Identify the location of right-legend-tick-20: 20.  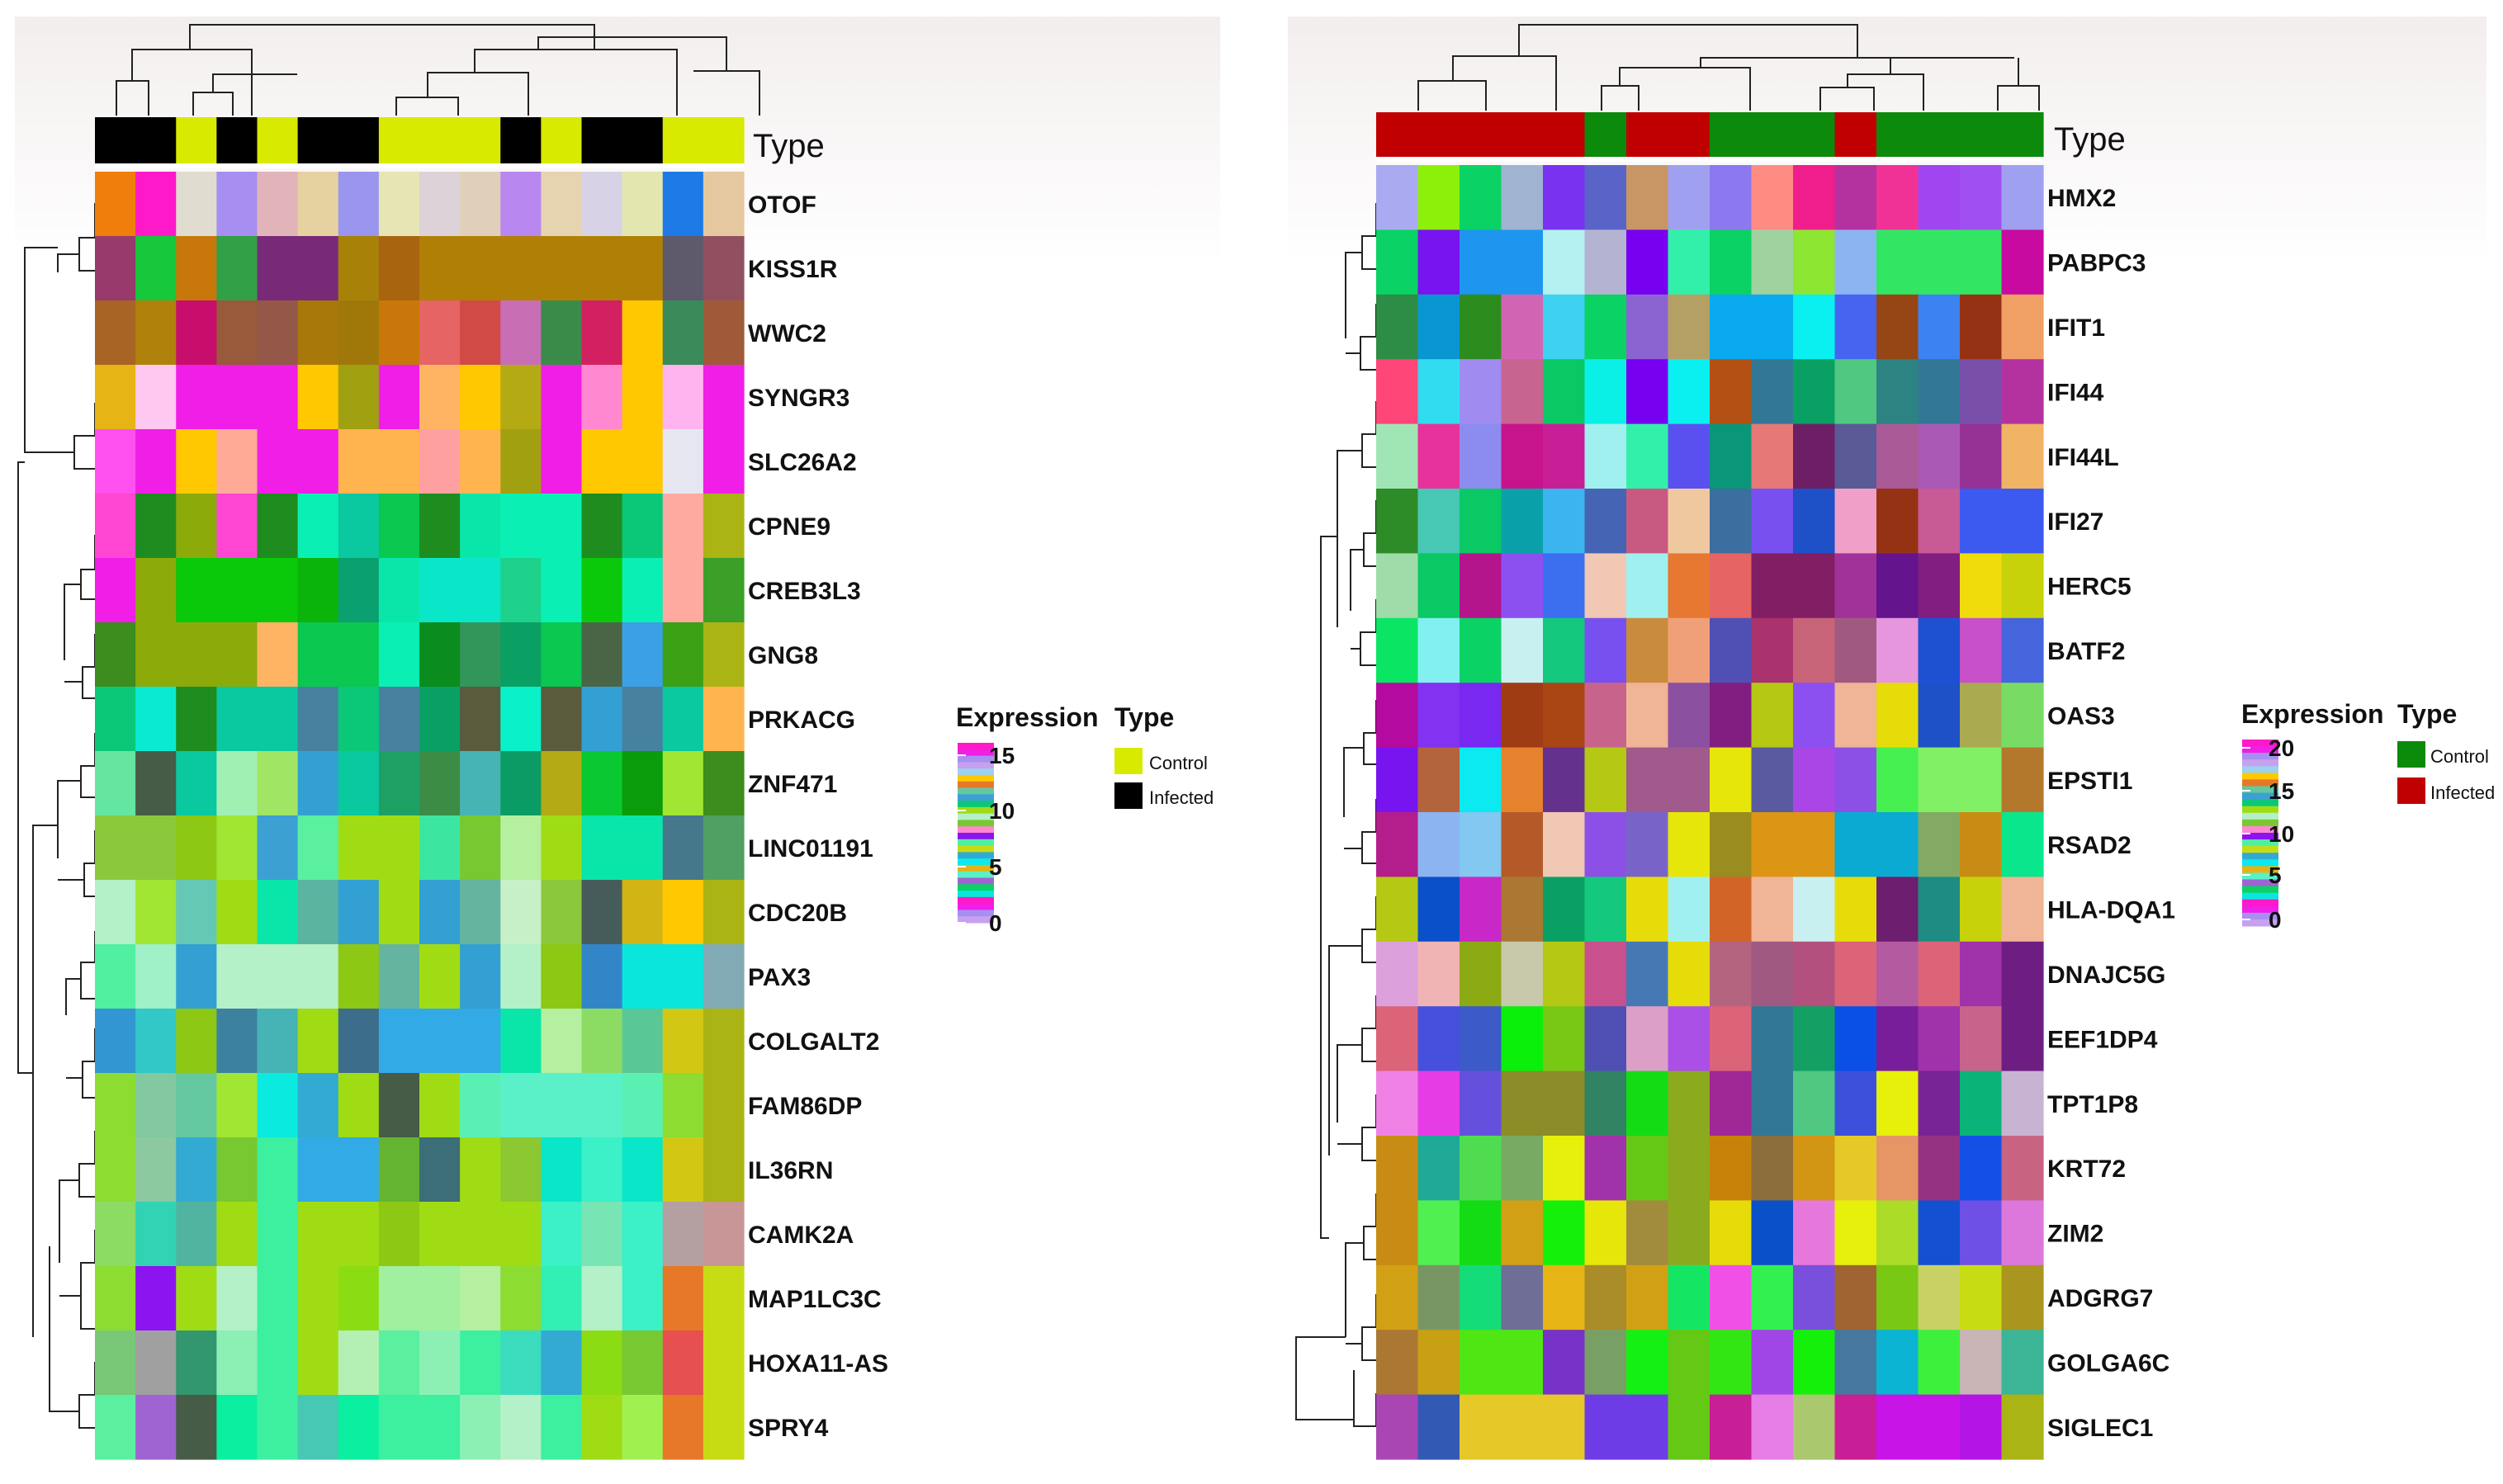
(2281, 748).